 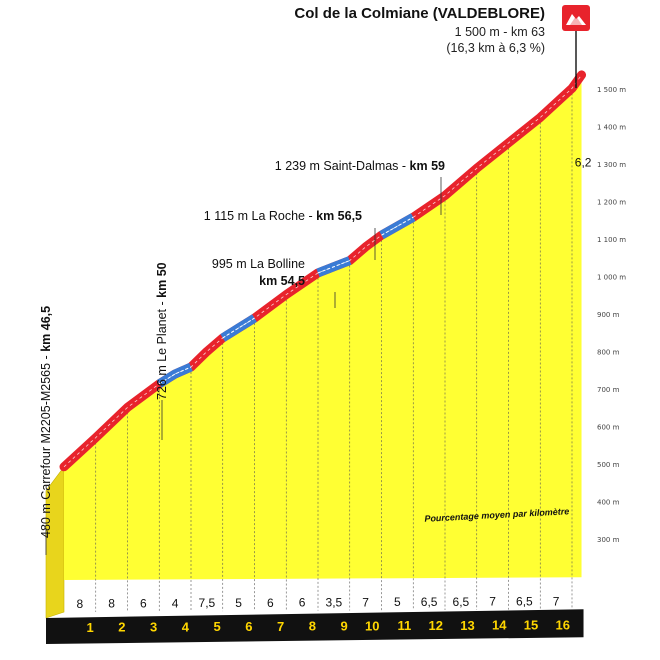 What do you see at coordinates (312, 626) in the screenshot?
I see `km-label: 8` at bounding box center [312, 626].